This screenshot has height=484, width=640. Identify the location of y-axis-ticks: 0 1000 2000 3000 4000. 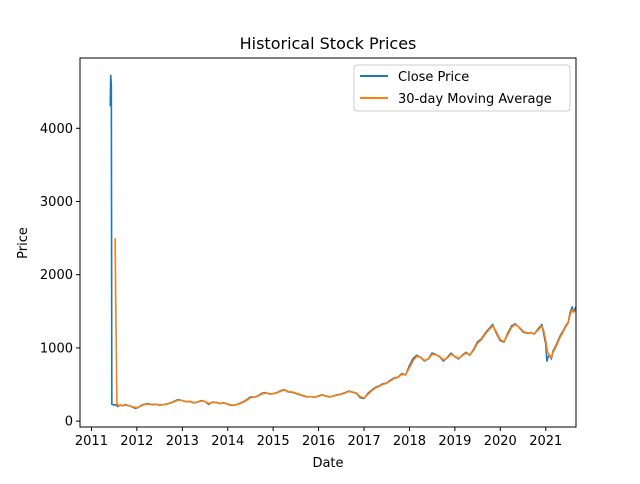
(60, 276).